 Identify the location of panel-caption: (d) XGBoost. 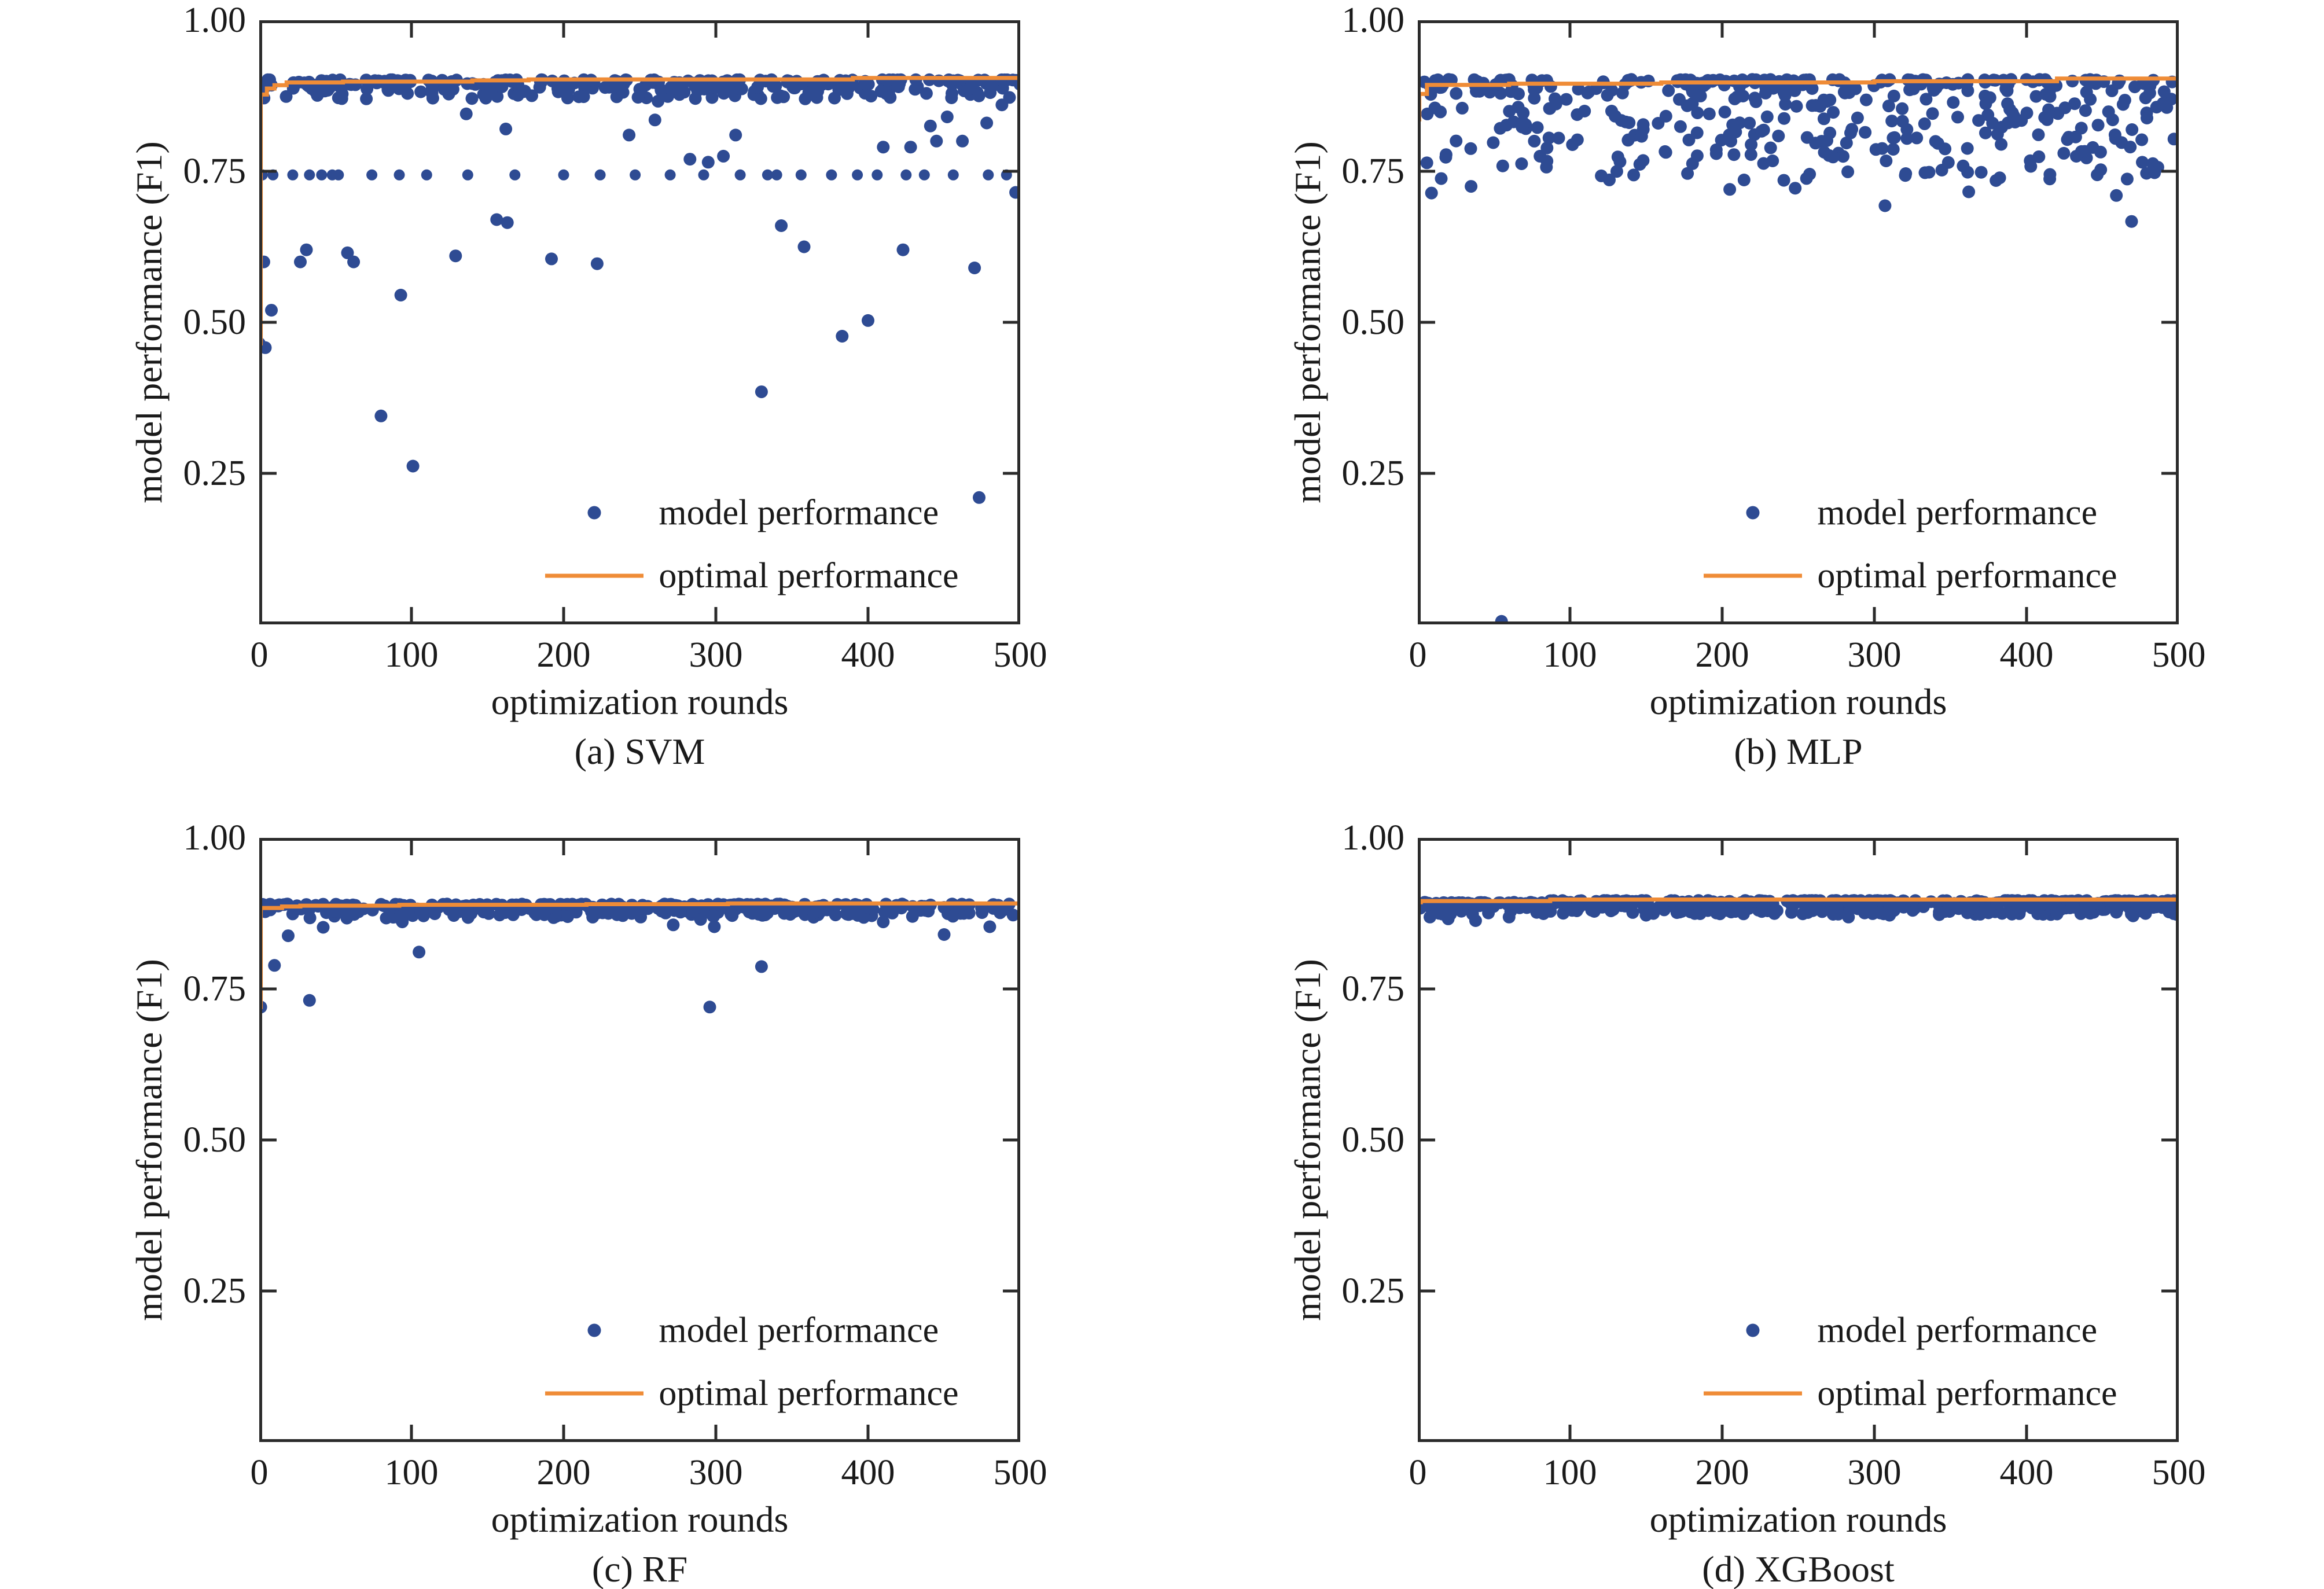
(1798, 1568).